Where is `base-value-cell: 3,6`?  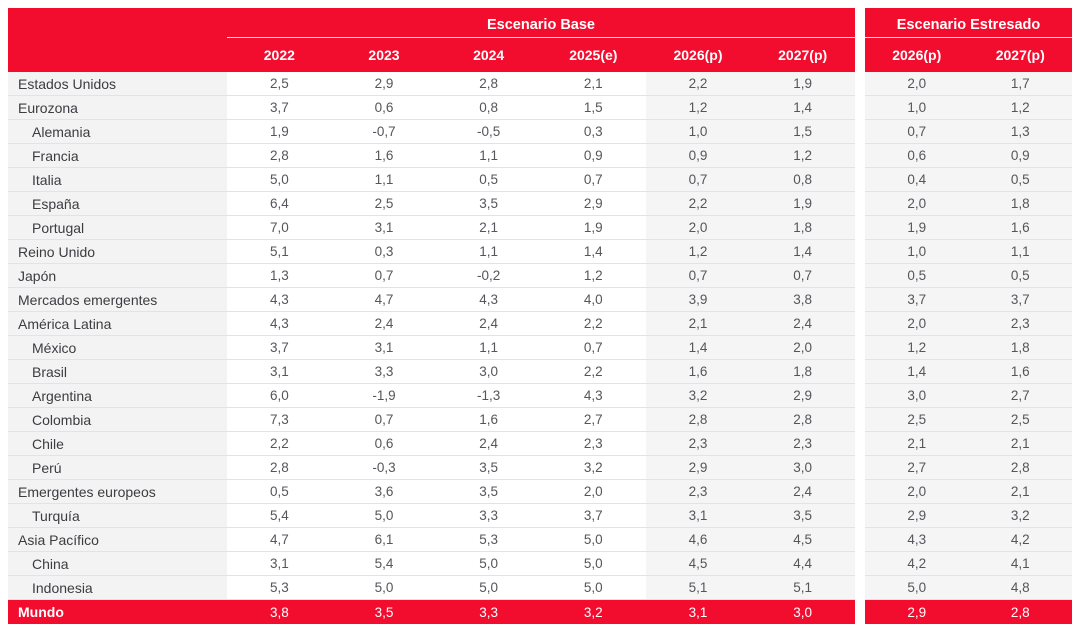
base-value-cell: 3,6 is located at coordinates (384, 491).